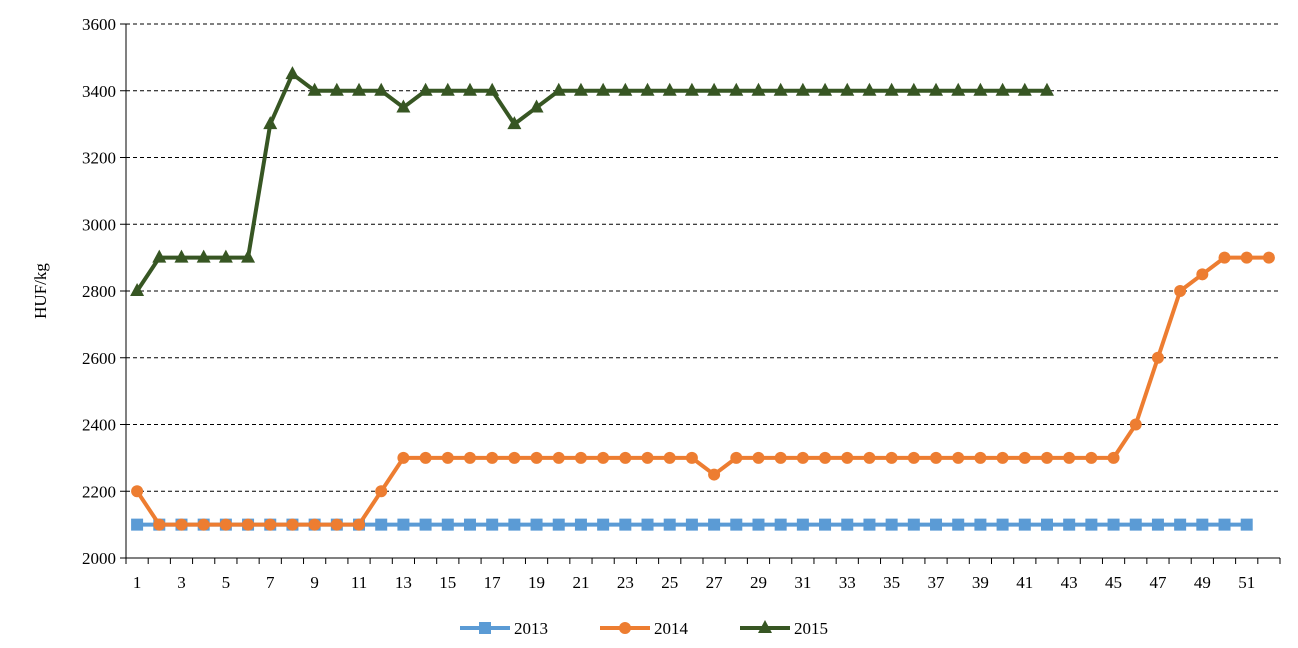 The image size is (1298, 648). I want to click on y-tick-label: 3000, so click(99, 224).